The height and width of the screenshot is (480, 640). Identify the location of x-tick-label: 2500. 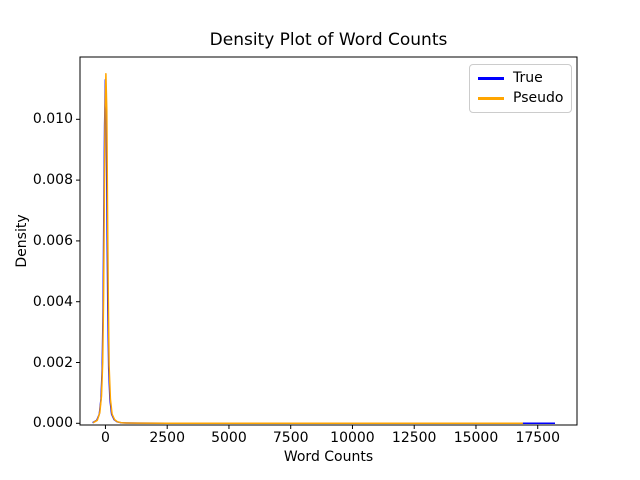
(167, 438).